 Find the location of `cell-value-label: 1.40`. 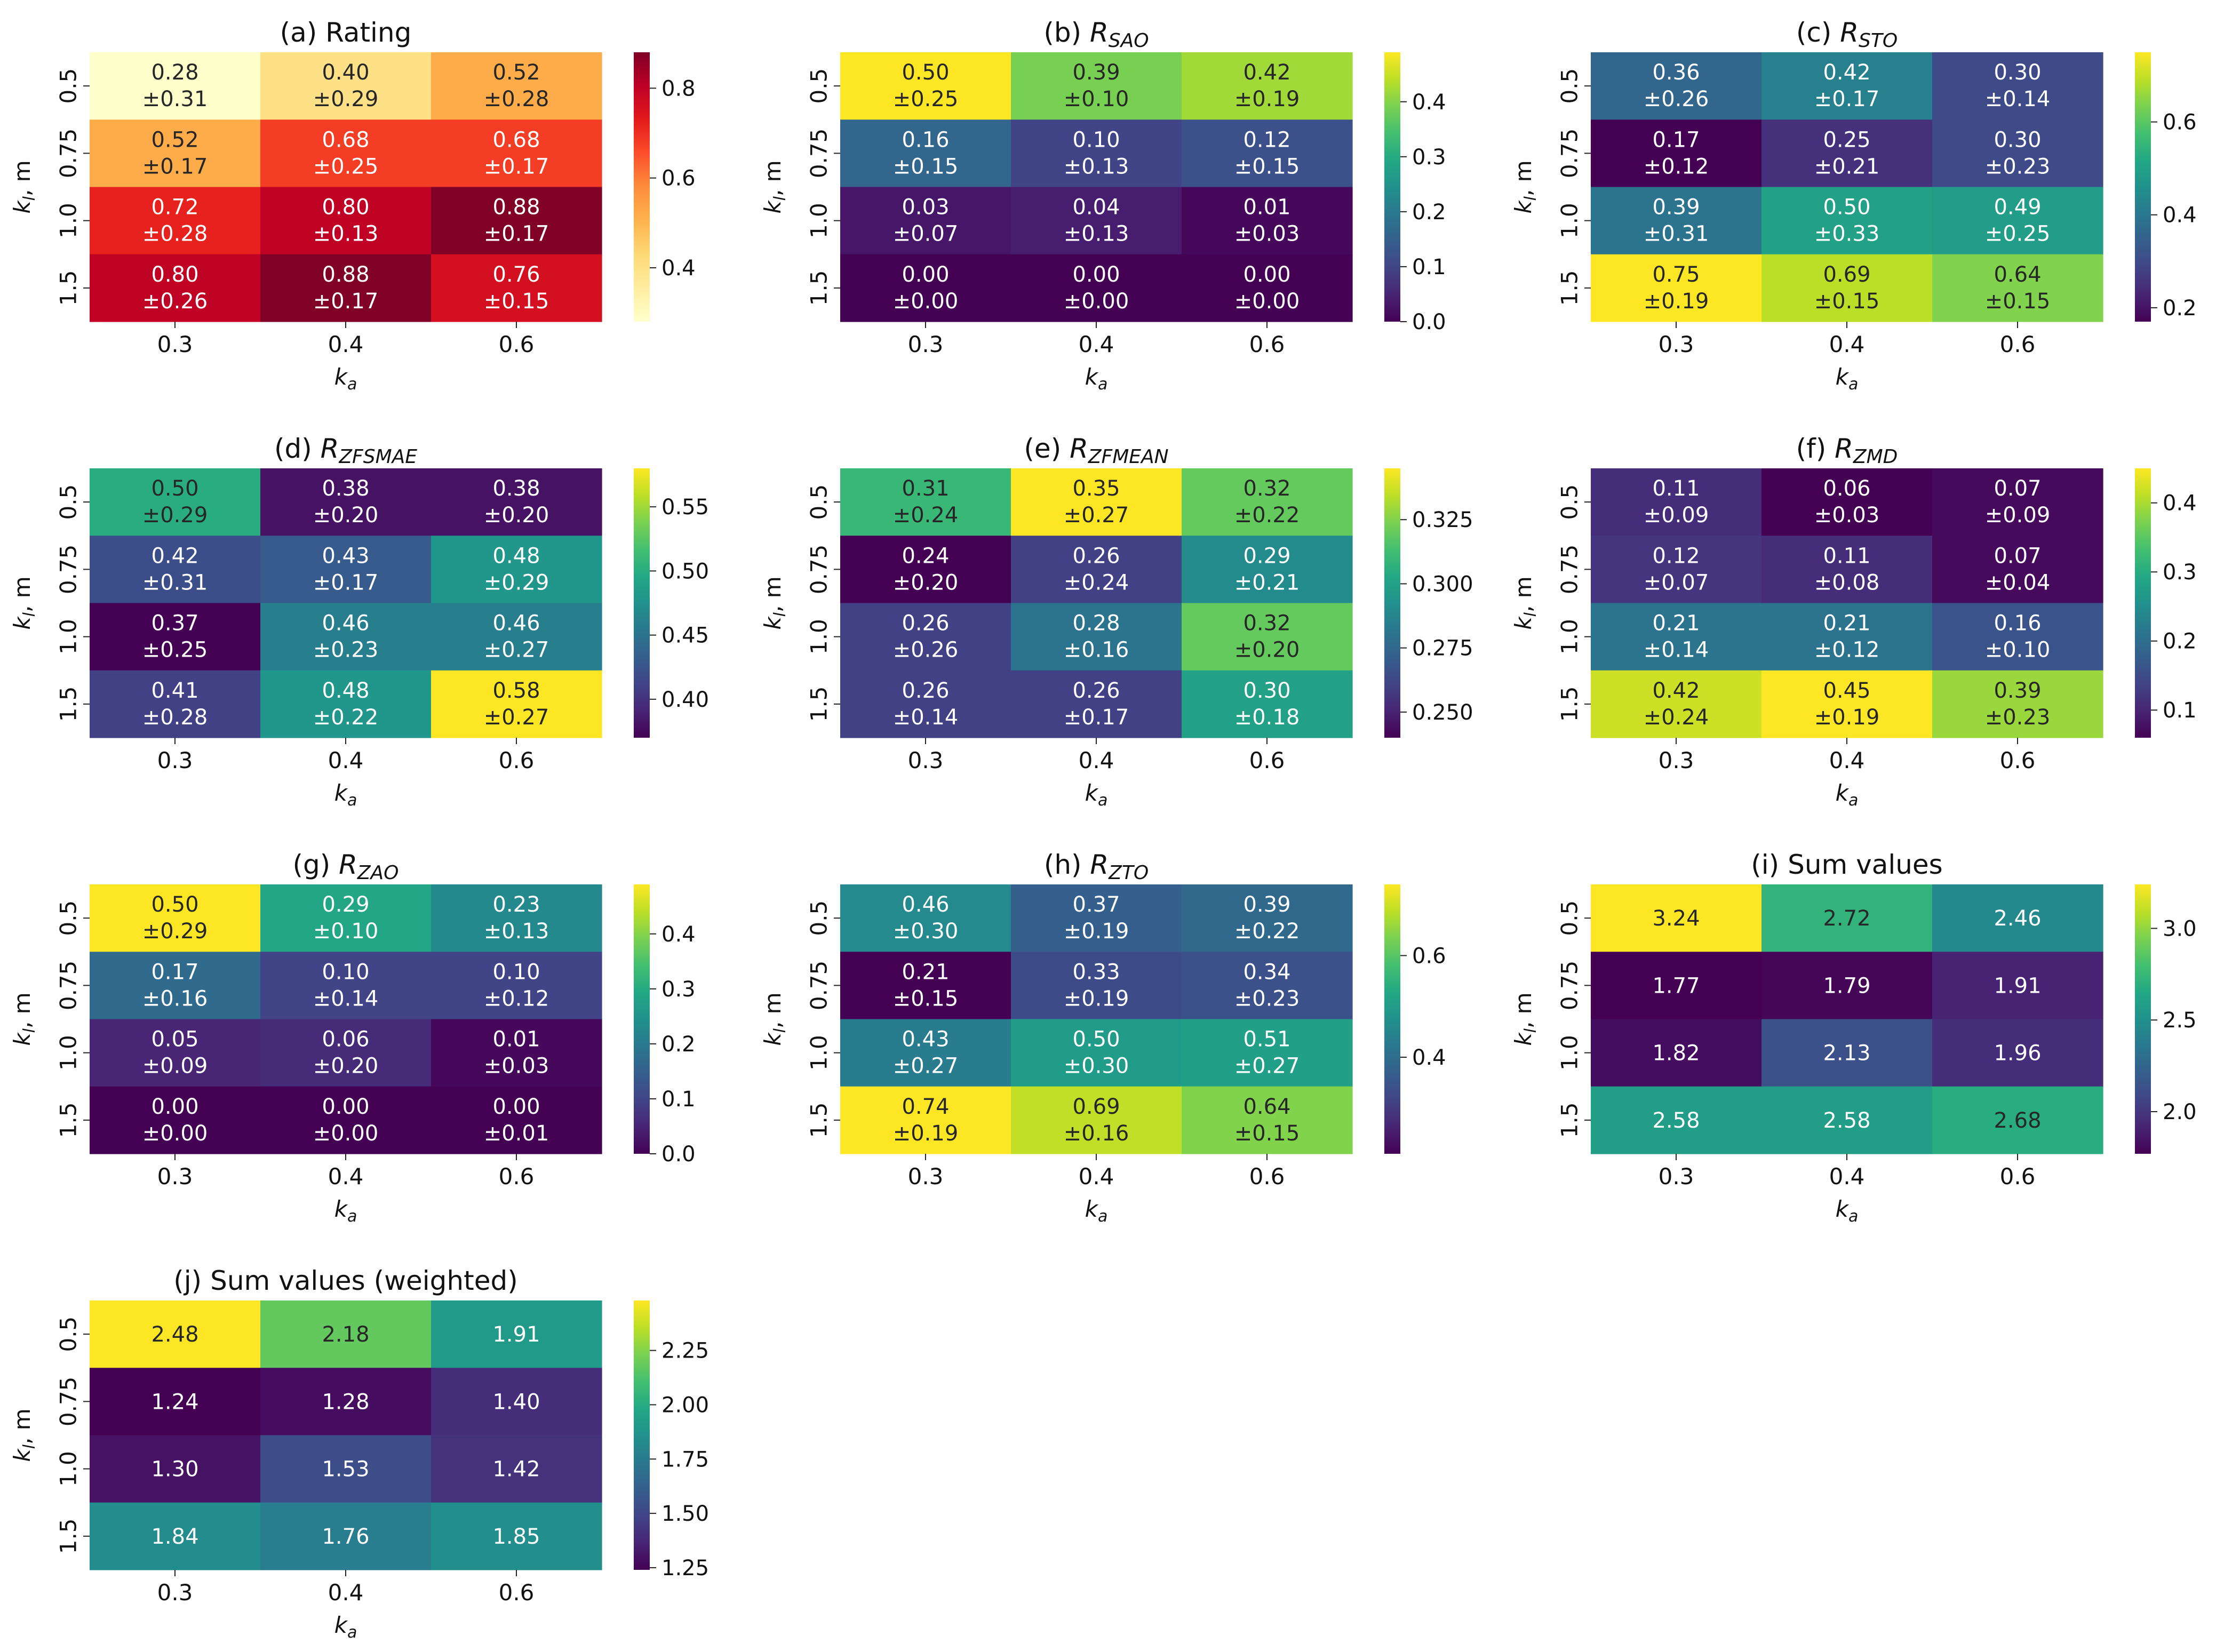

cell-value-label: 1.40 is located at coordinates (516, 1402).